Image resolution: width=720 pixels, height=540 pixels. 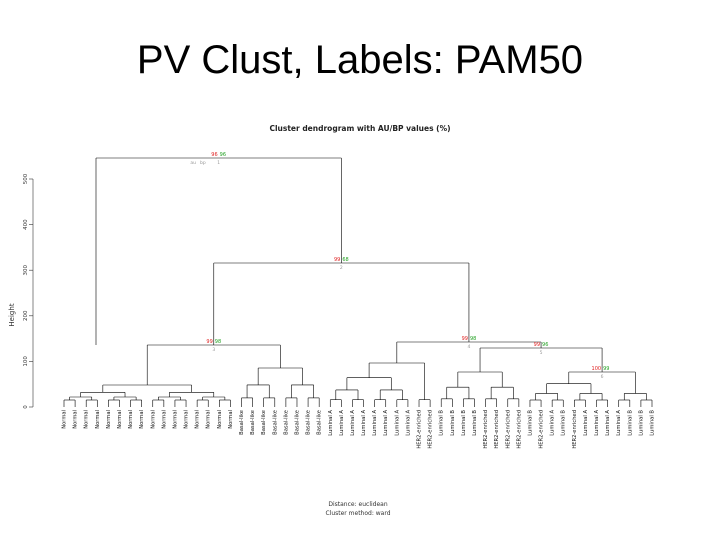 What do you see at coordinates (606, 369) in the screenshot?
I see `node-bp-label: 99` at bounding box center [606, 369].